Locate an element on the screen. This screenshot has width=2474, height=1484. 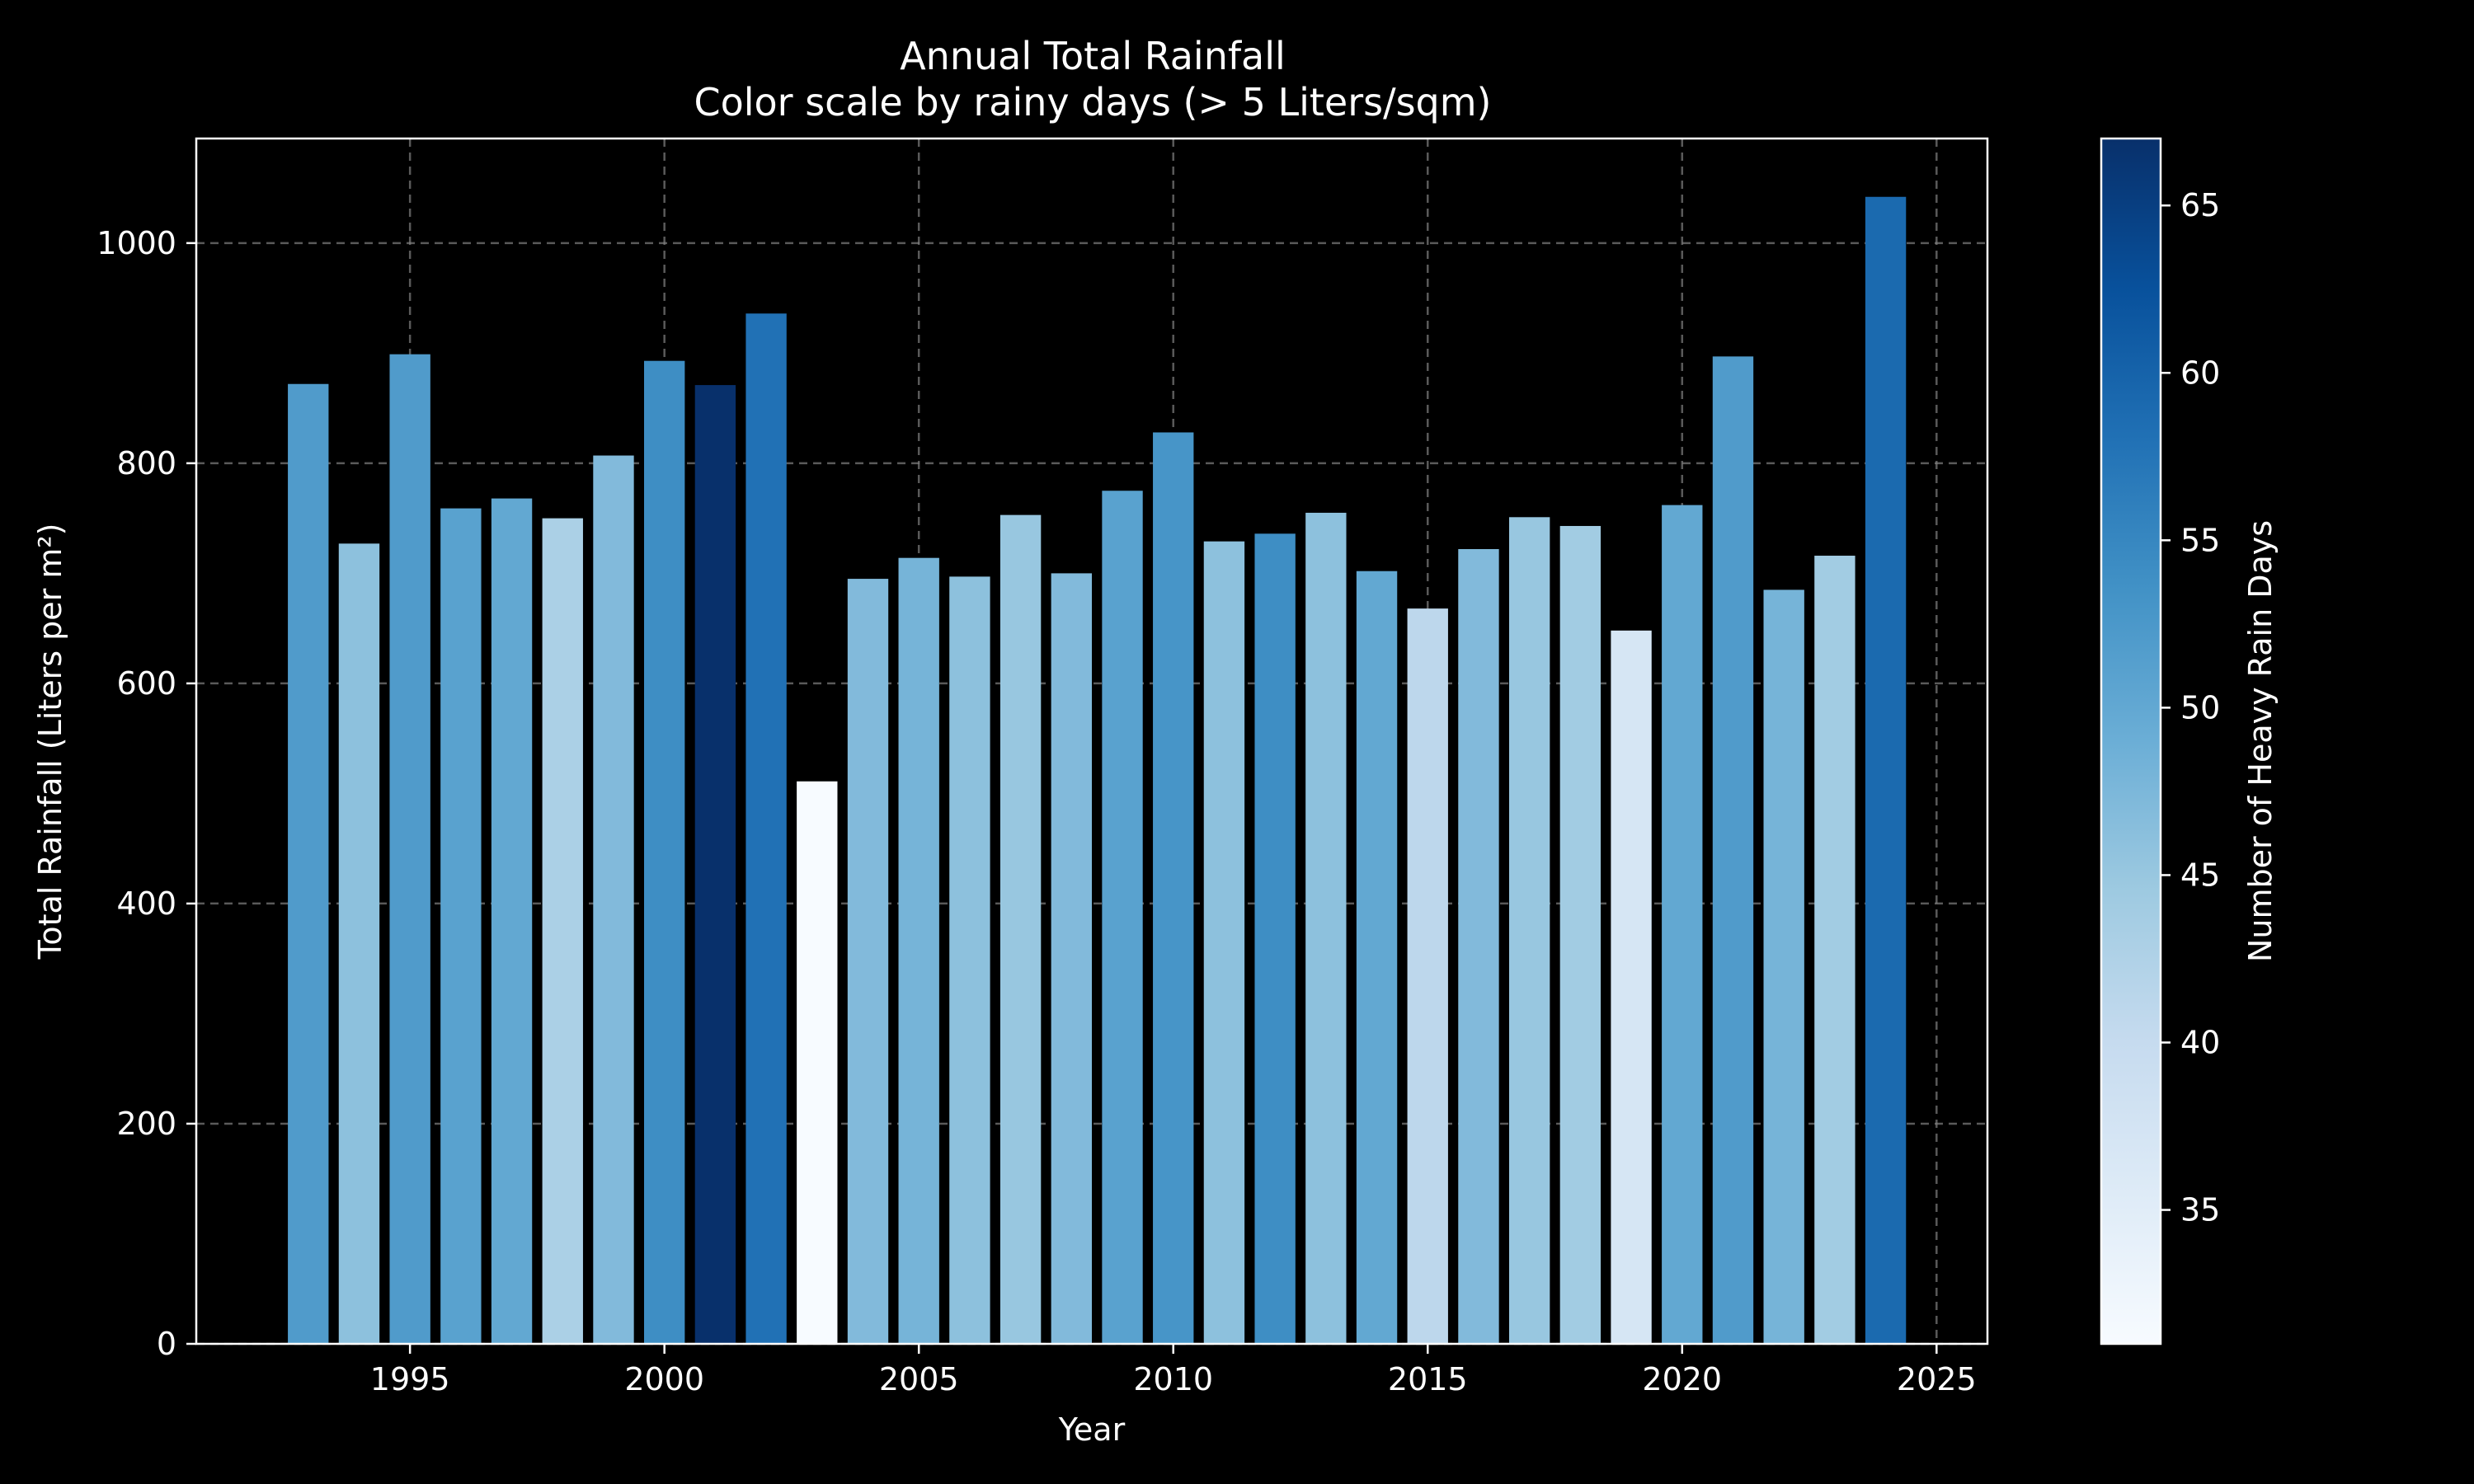
colorbar-tick-label: 65 is located at coordinates (2200, 205).